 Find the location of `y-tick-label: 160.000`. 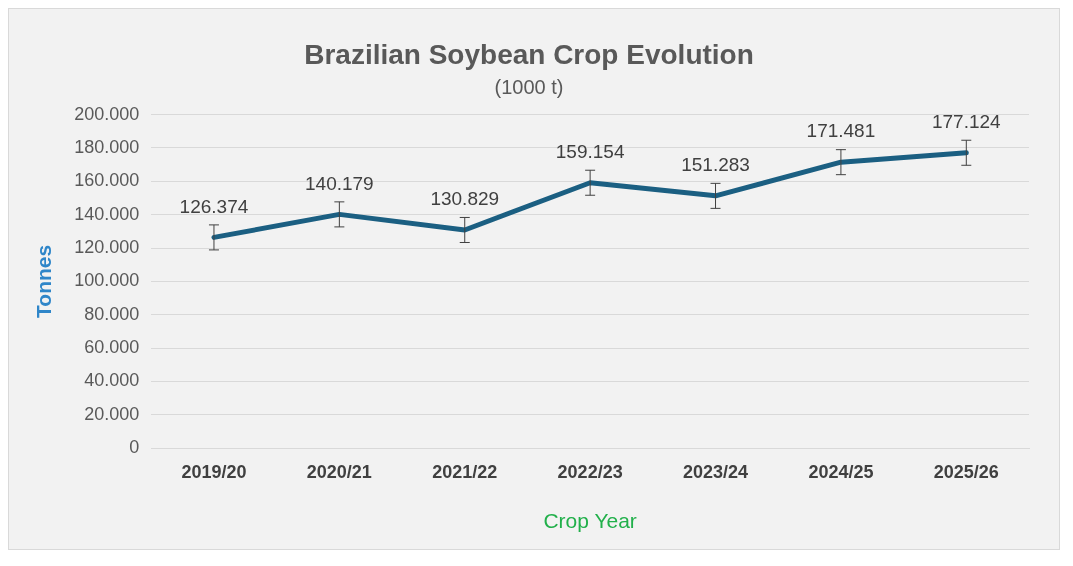

y-tick-label: 160.000 is located at coordinates (107, 180).